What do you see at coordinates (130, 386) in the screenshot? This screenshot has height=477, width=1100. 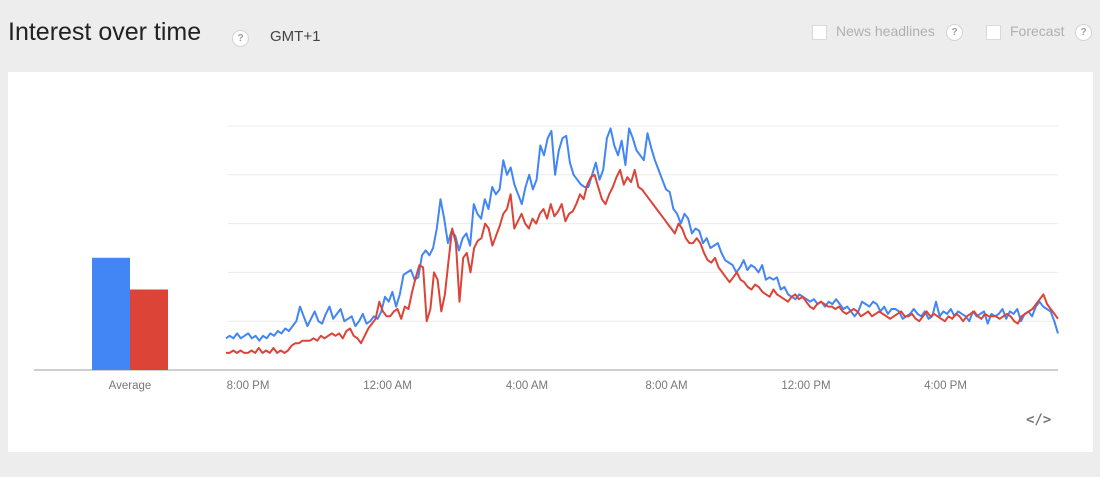 I see `average-label: Average` at bounding box center [130, 386].